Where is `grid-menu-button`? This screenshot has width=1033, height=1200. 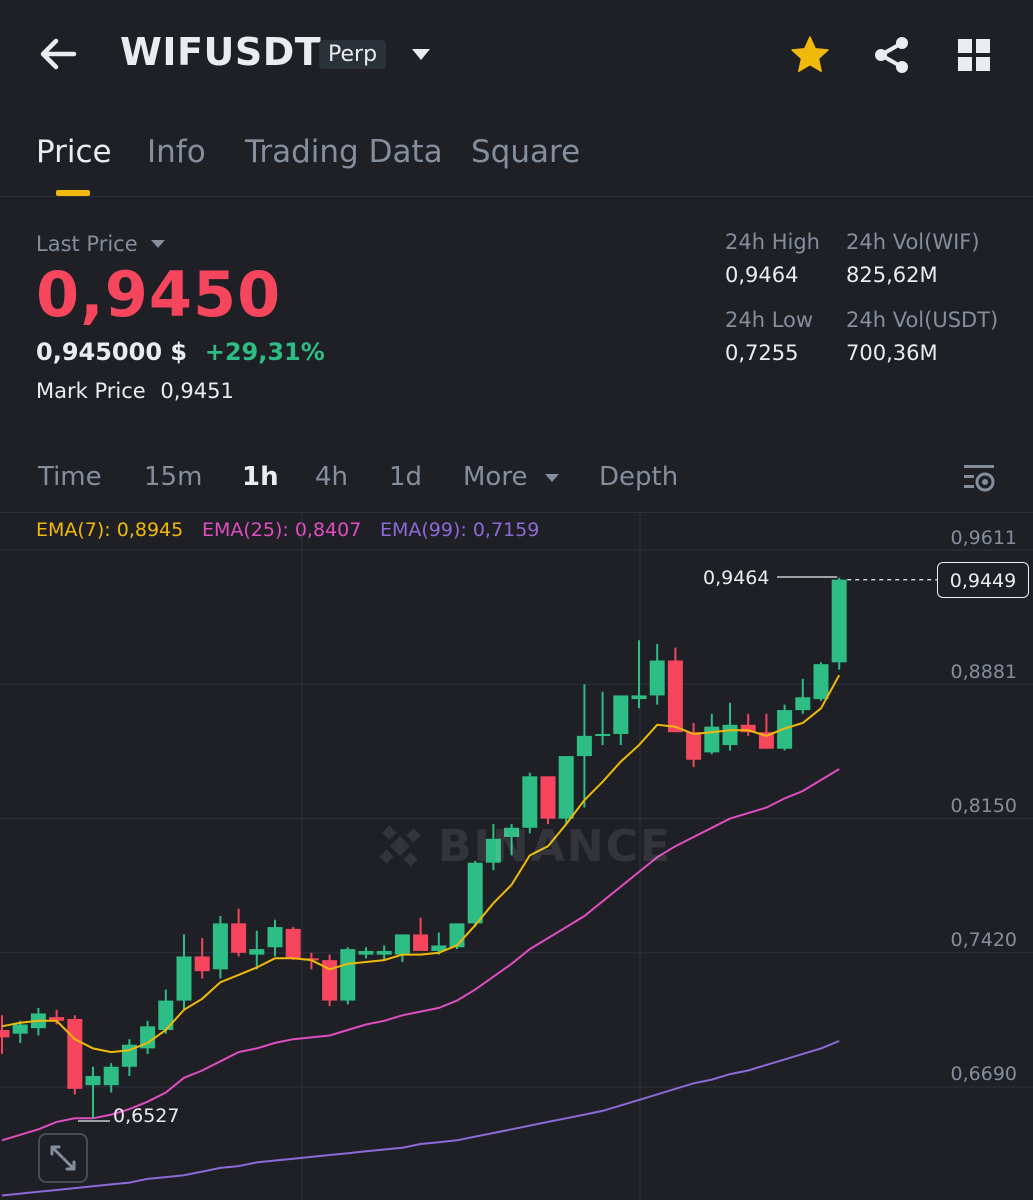 grid-menu-button is located at coordinates (974, 55).